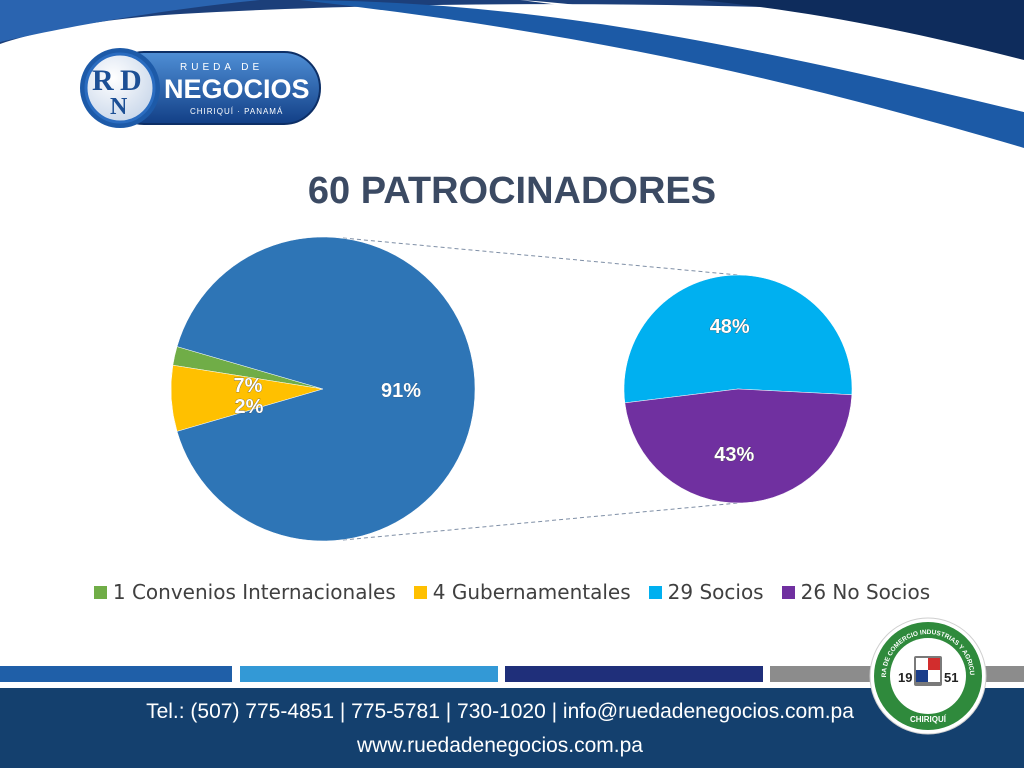 This screenshot has width=1024, height=768. Describe the element at coordinates (499, 745) in the screenshot. I see `footer-website: www.ruedadenegocios.com.pa` at that location.